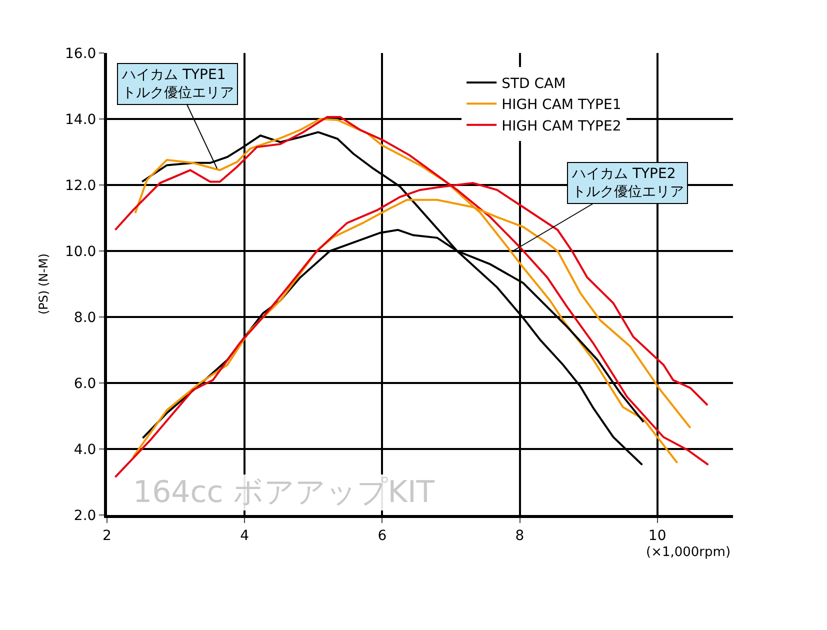 Image resolution: width=827 pixels, height=630 pixels. What do you see at coordinates (80, 186) in the screenshot?
I see `y-tick-label: 12.0` at bounding box center [80, 186].